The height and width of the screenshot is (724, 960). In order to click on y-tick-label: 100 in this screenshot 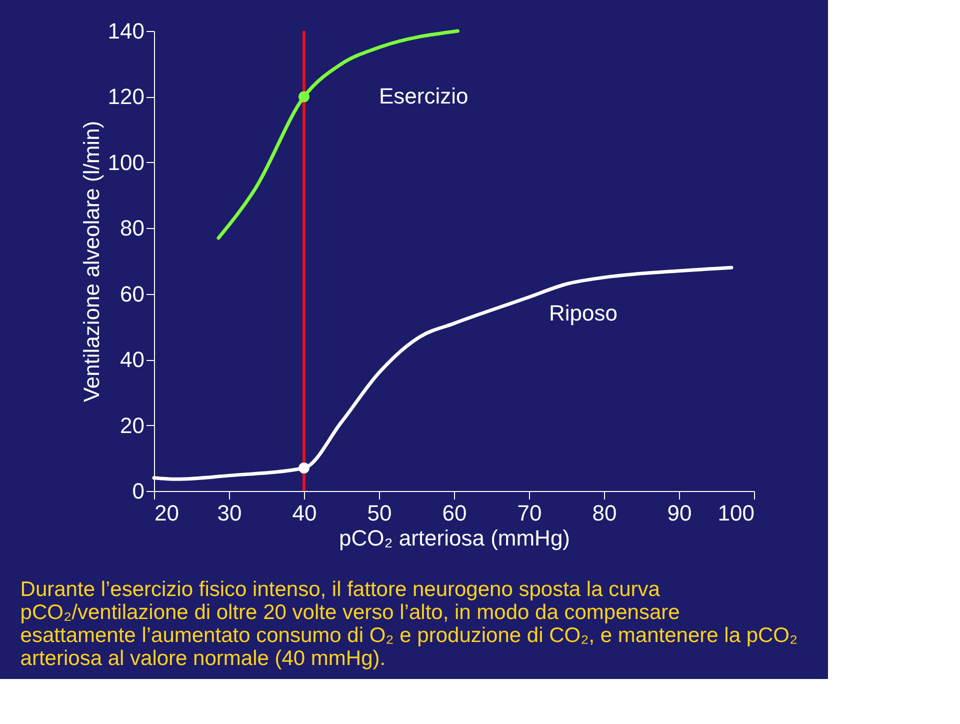, I will do `click(126, 162)`.